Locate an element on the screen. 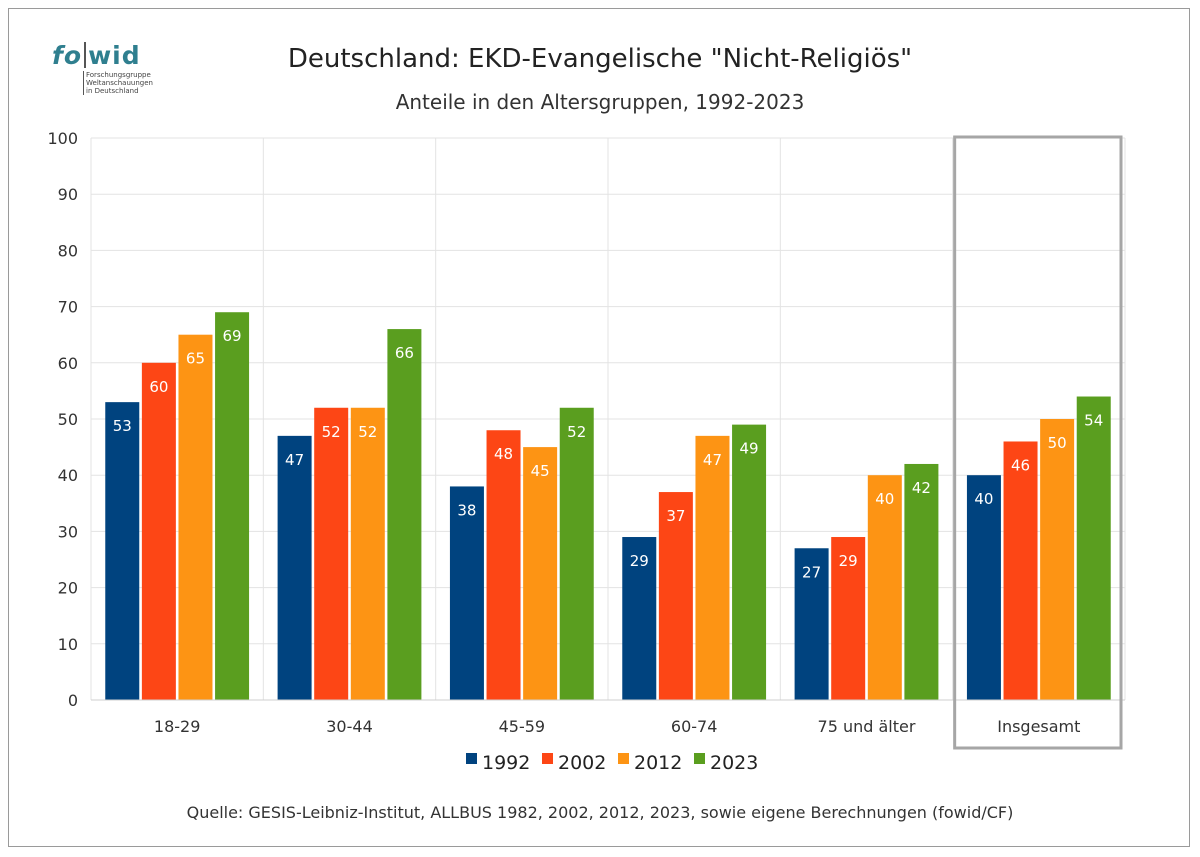  category-label: 60-74 is located at coordinates (694, 726).